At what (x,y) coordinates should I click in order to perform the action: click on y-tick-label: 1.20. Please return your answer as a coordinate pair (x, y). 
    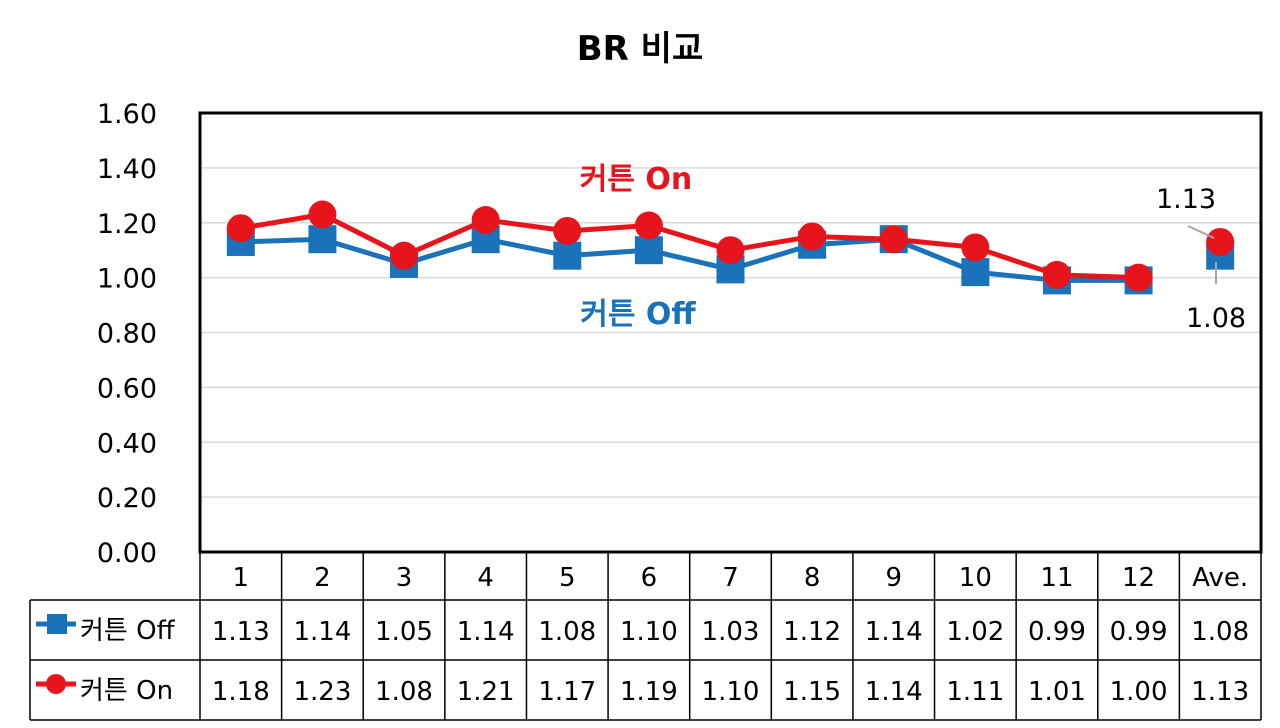
    Looking at the image, I should click on (127, 224).